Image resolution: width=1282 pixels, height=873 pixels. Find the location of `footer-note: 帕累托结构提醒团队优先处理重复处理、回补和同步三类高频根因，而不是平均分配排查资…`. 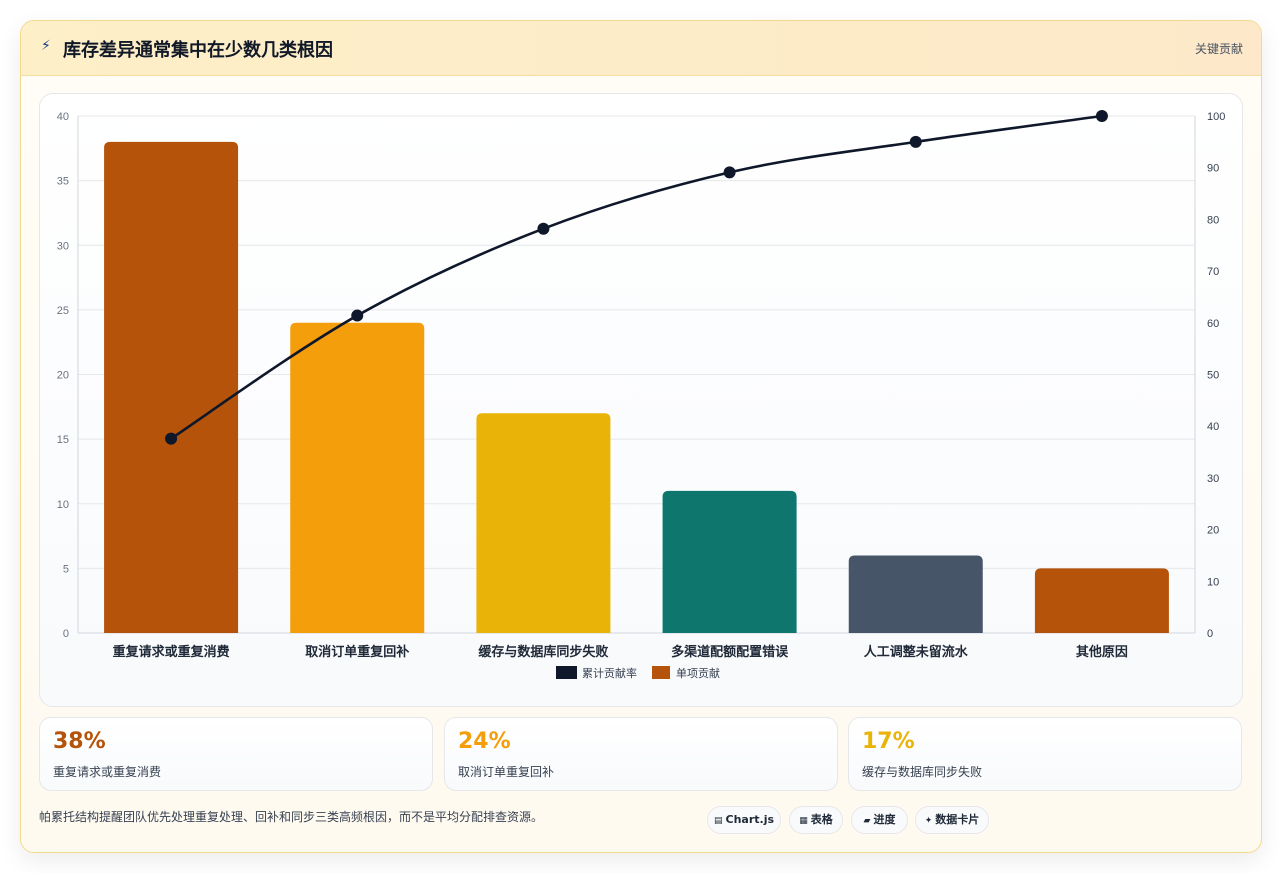

footer-note: 帕累托结构提醒团队优先处理重复处理、回补和同步三类高频根因，而不是平均分配排查资… is located at coordinates (291, 817).